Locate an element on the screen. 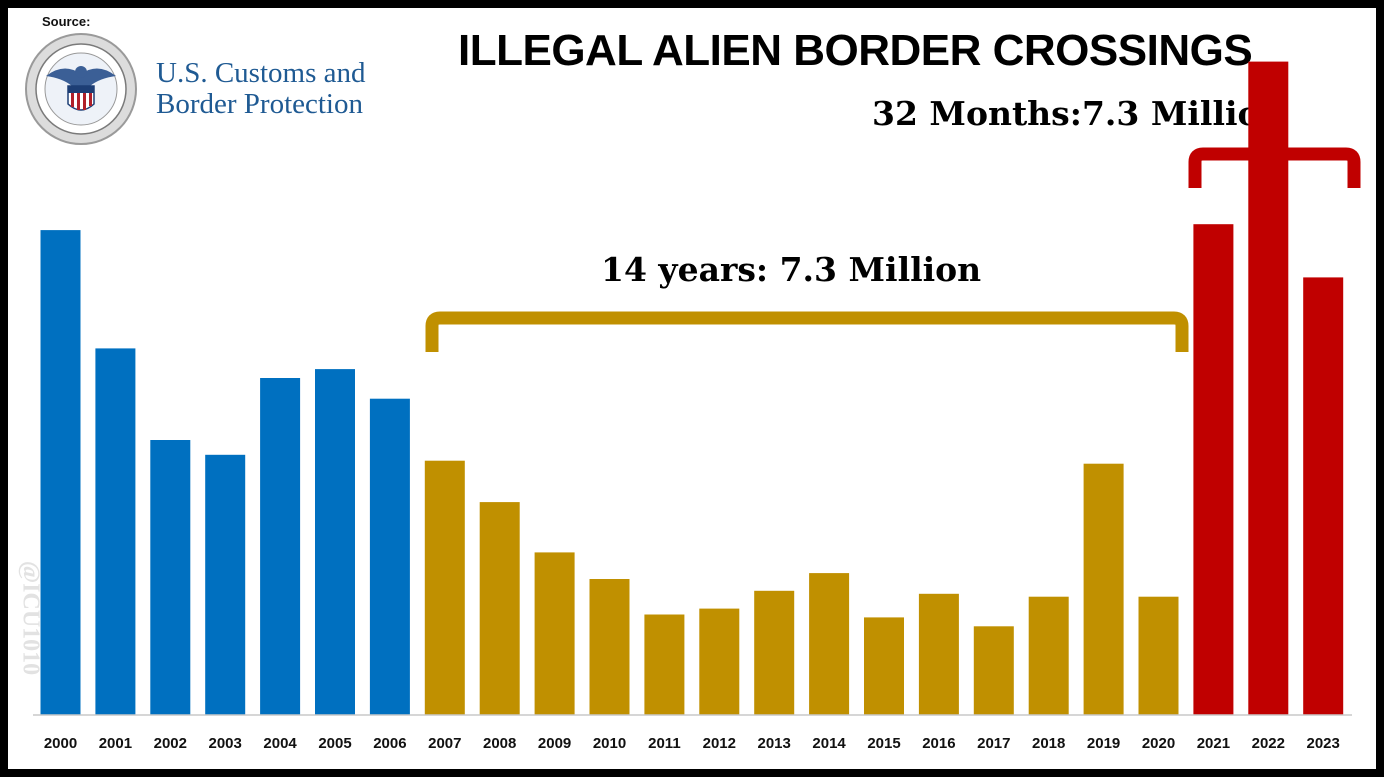  x-tick-label-2006: 2006 is located at coordinates (389, 743).